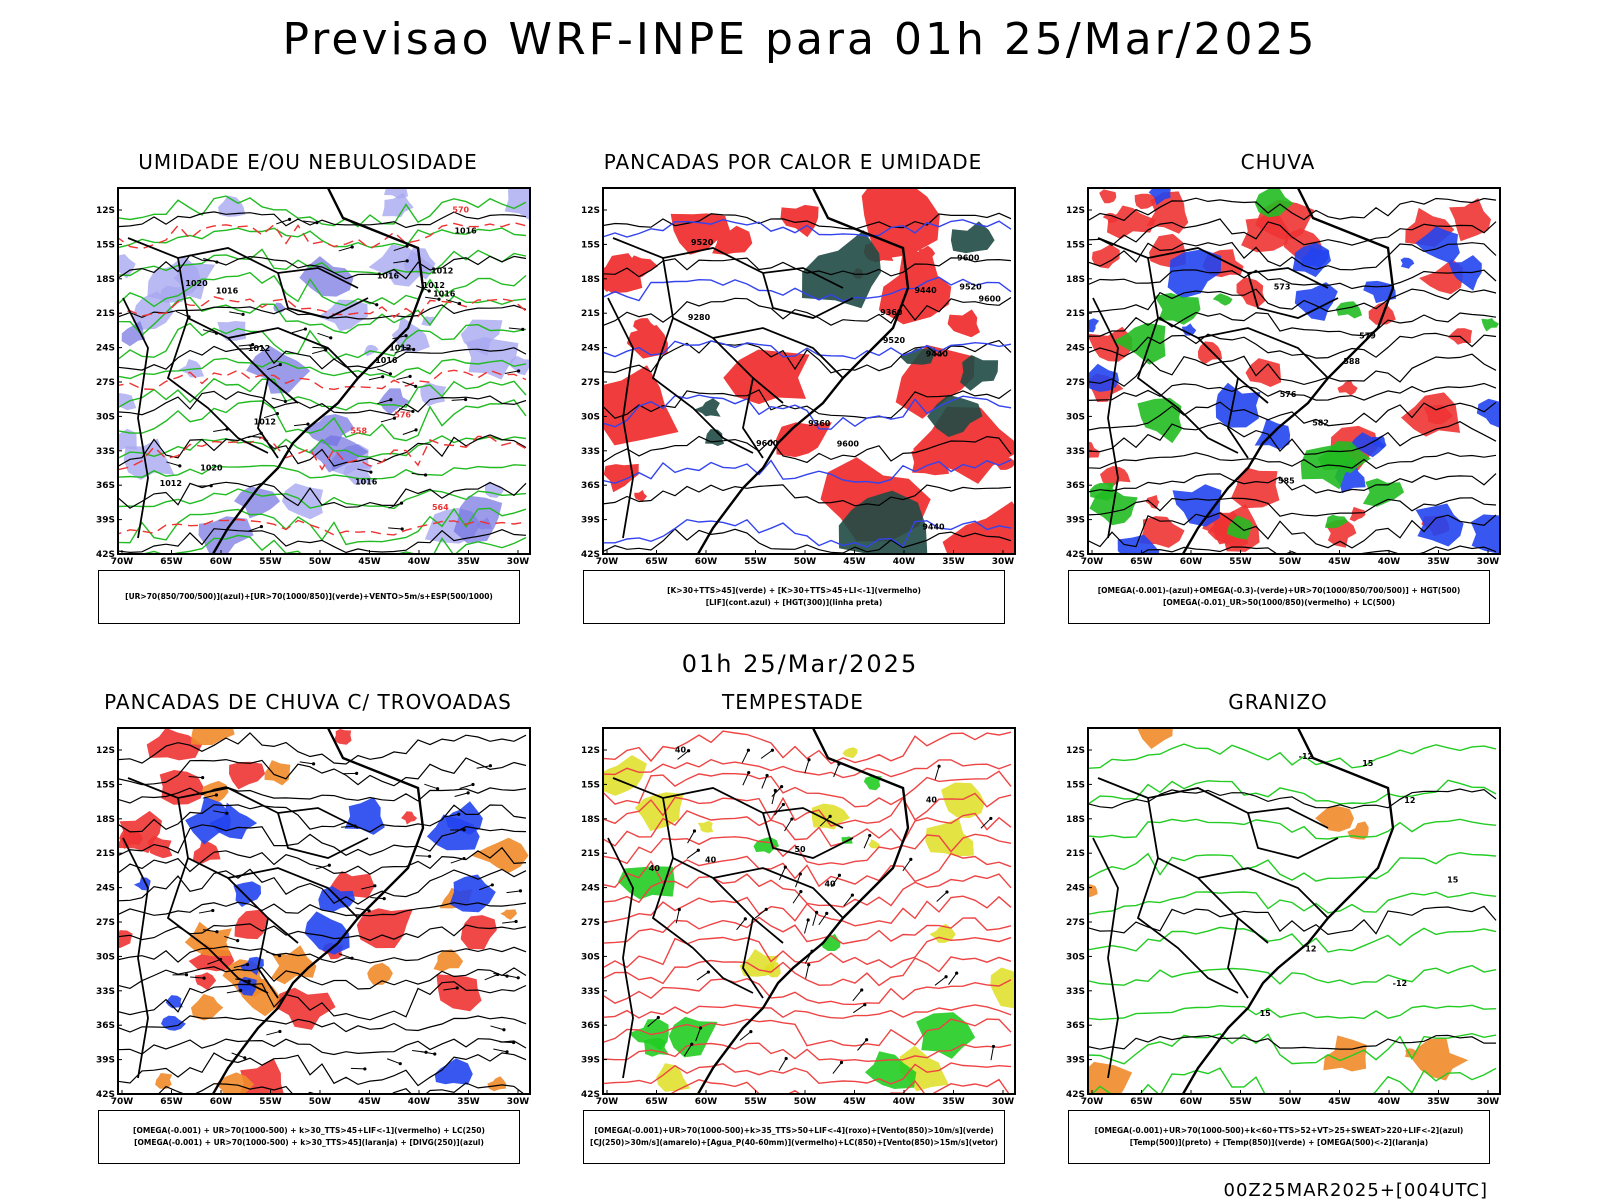 The height and width of the screenshot is (1201, 1600). What do you see at coordinates (830, 883) in the screenshot?
I see `contour-label: 40` at bounding box center [830, 883].